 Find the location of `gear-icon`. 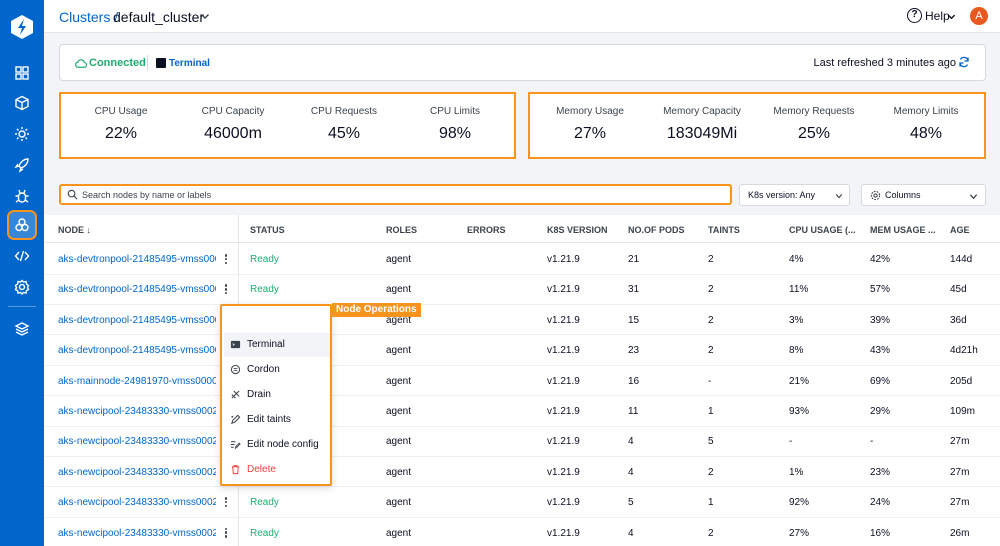

gear-icon is located at coordinates (875, 195).